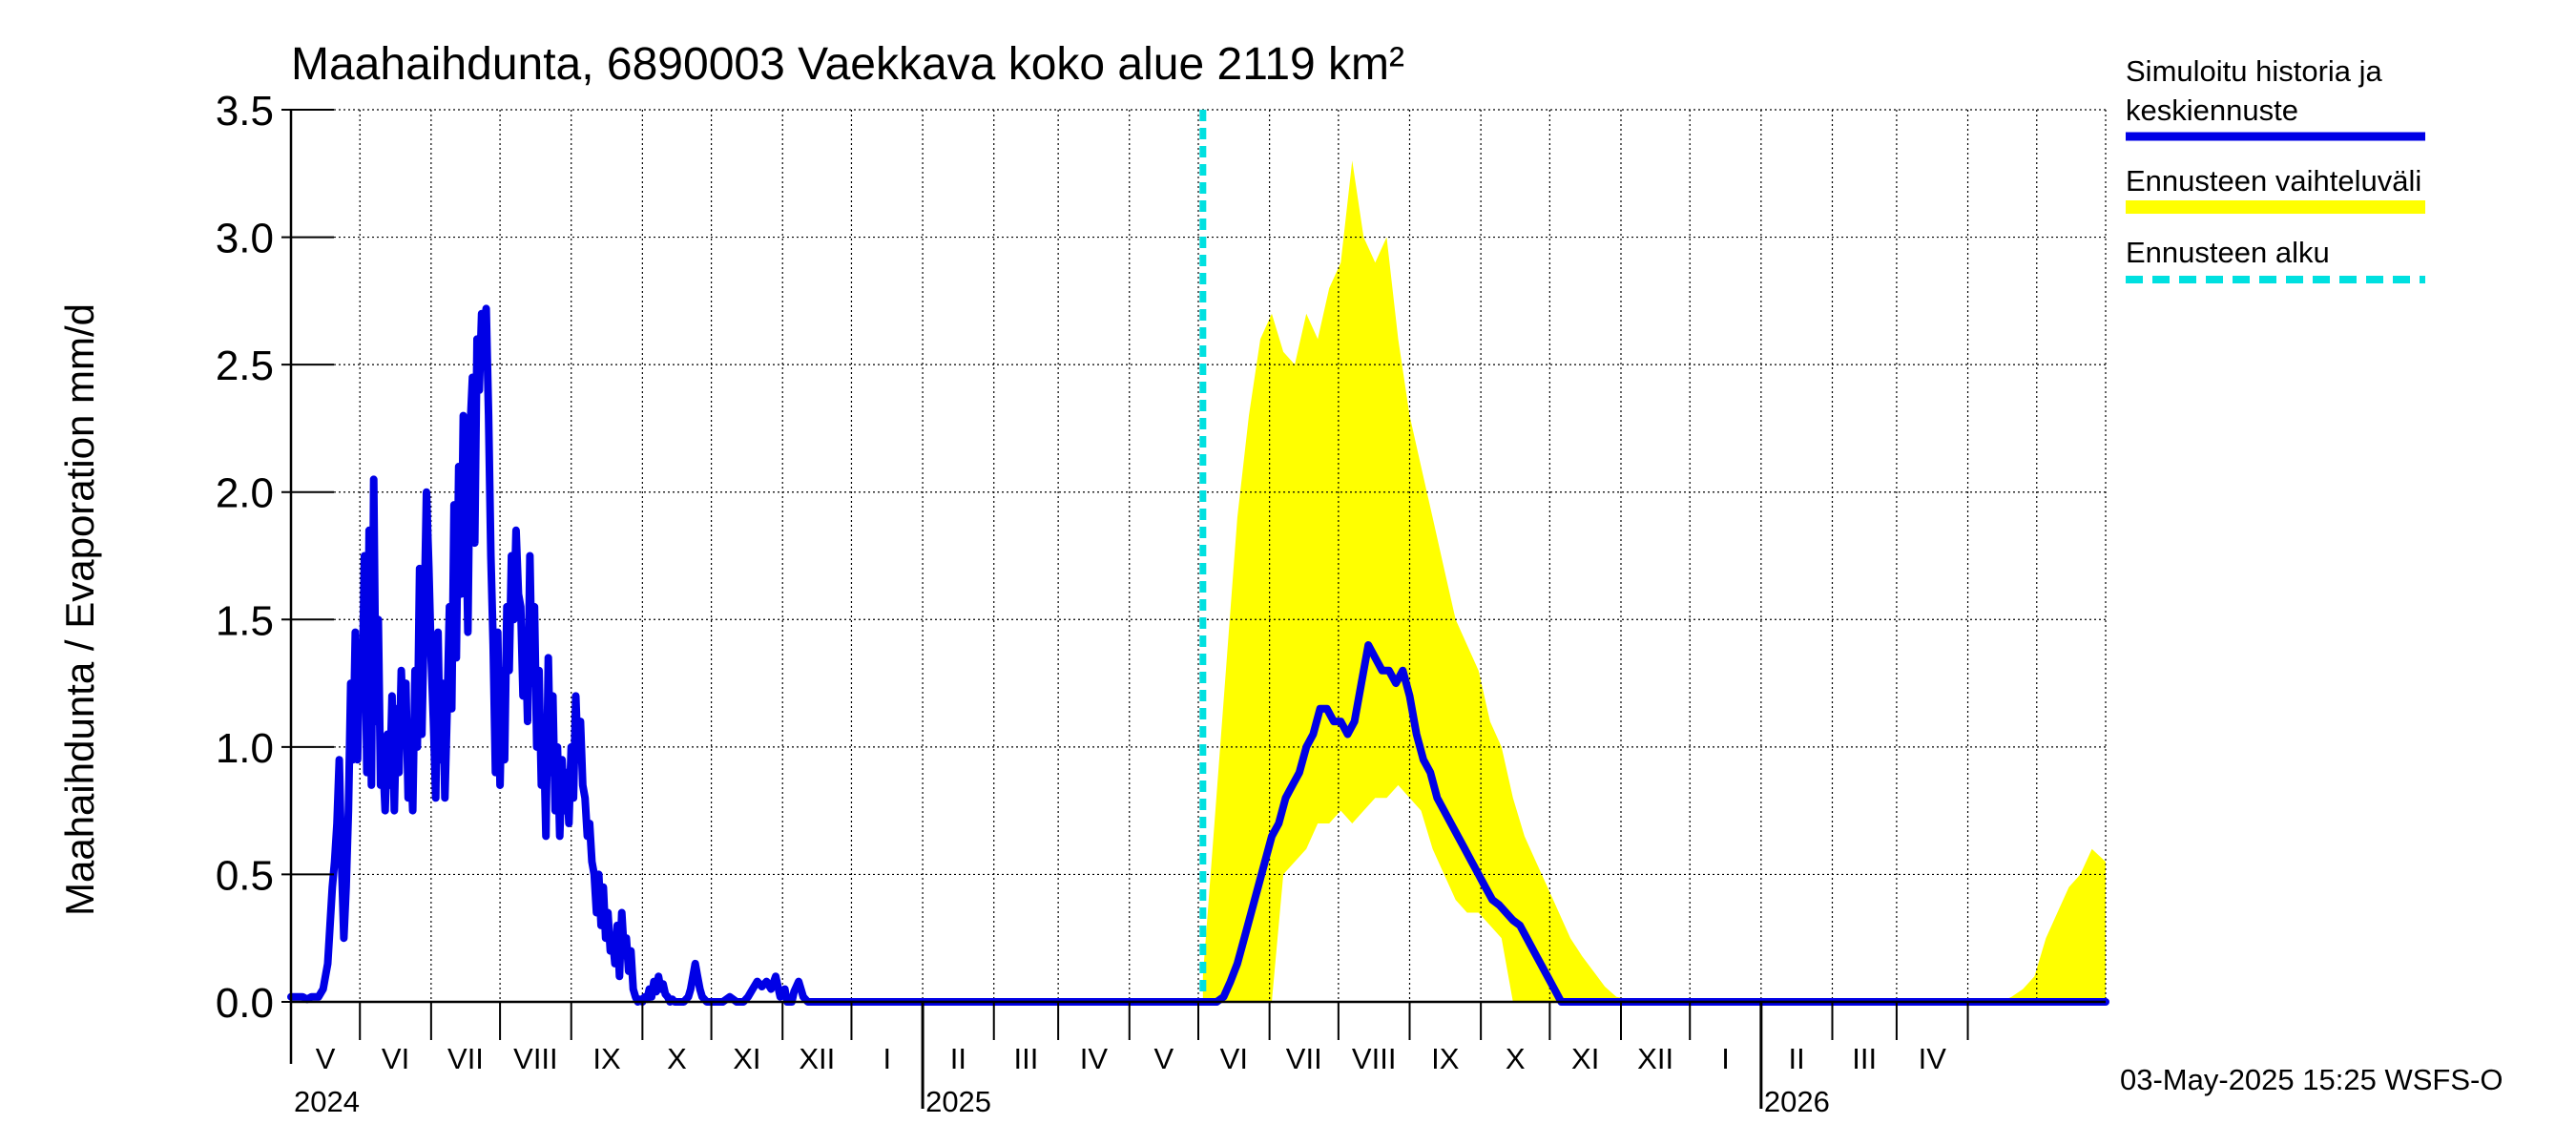  What do you see at coordinates (2311, 1079) in the screenshot?
I see `timestamp-annotation: 03-May-2025 15:25 WSFS-O` at bounding box center [2311, 1079].